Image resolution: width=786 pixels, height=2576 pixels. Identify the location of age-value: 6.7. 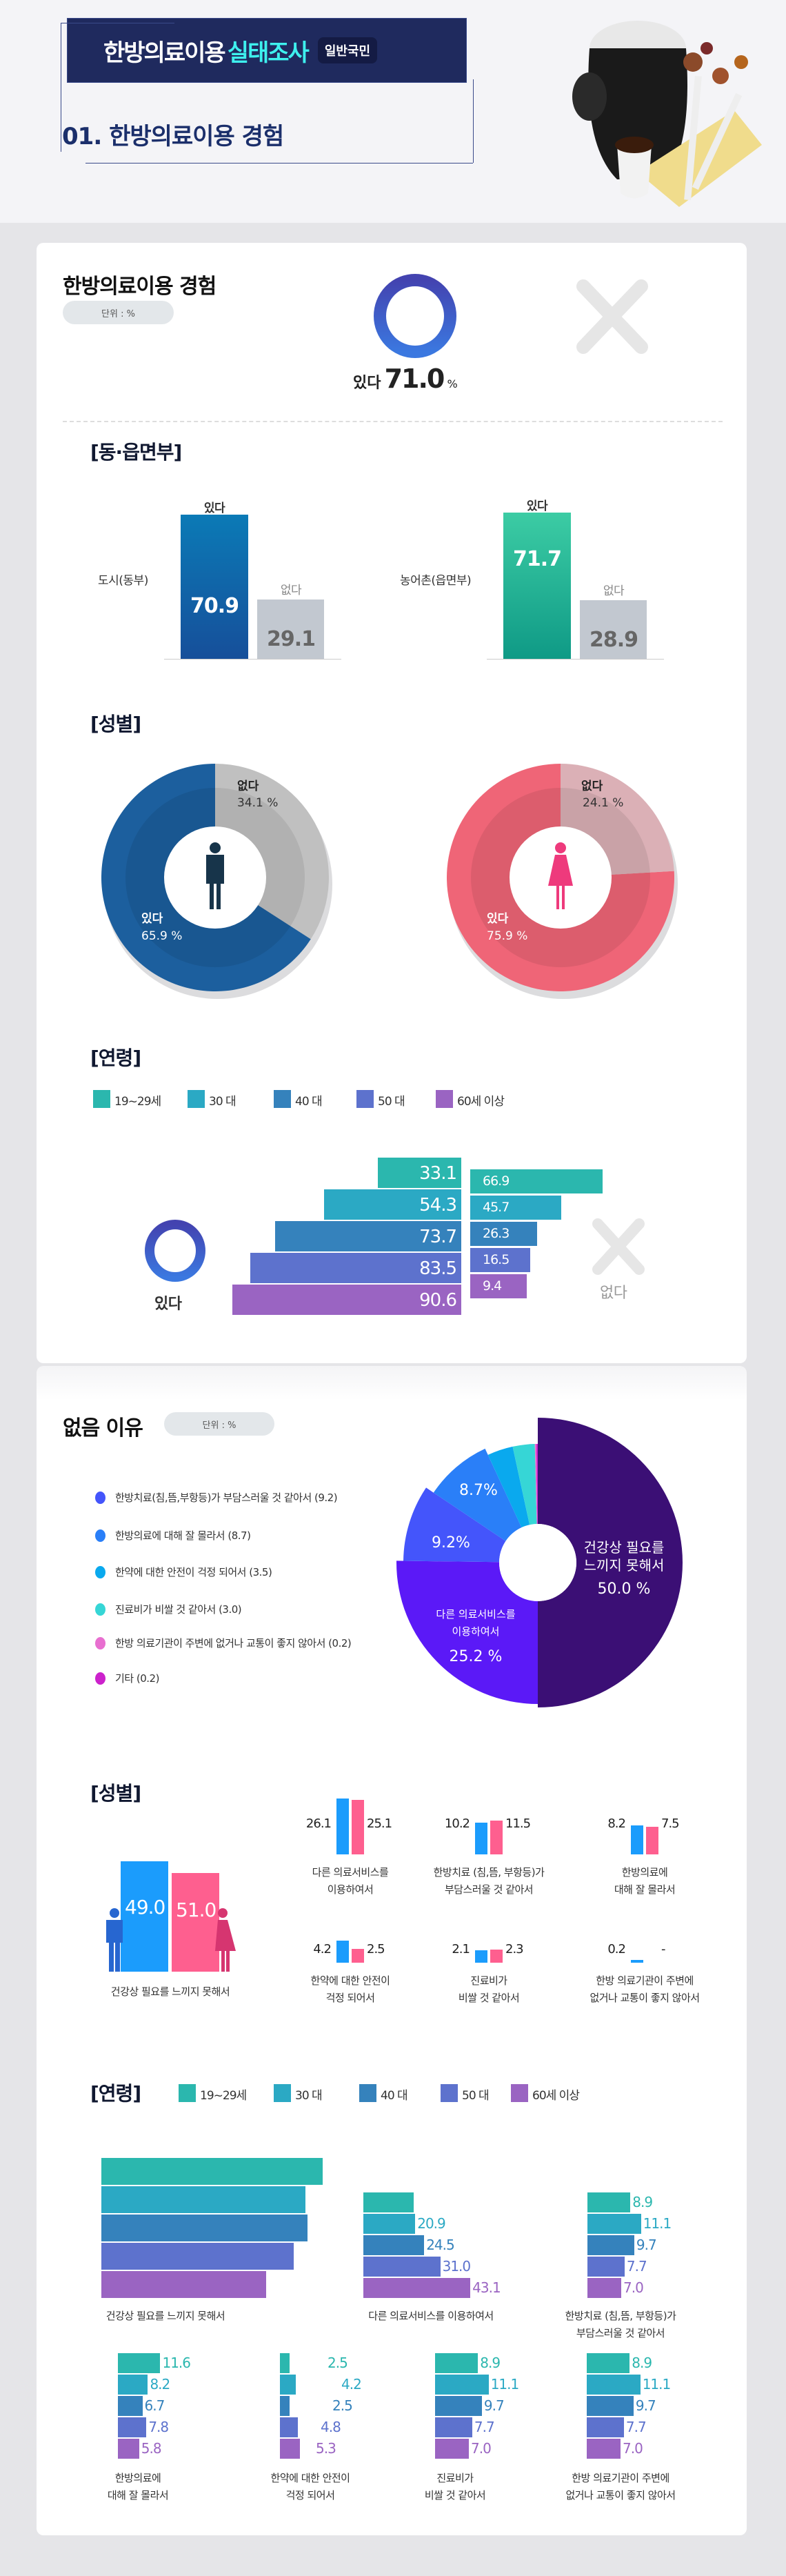
(154, 2405).